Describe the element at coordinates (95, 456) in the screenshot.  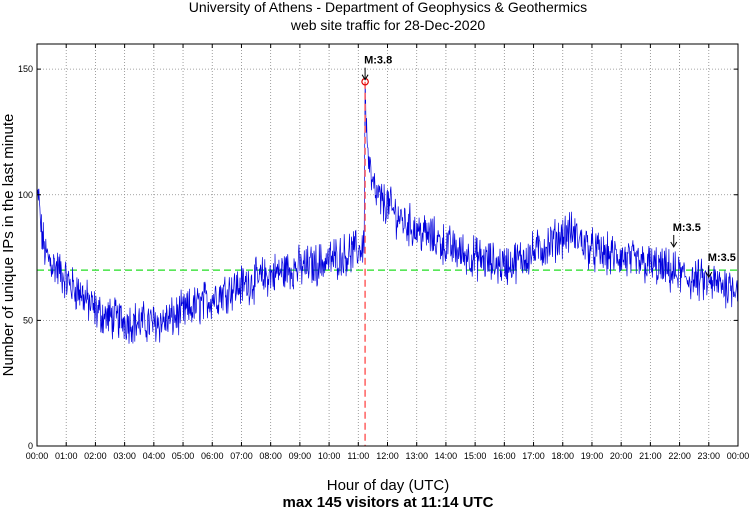
I see `x-tick-label: 02:00` at that location.